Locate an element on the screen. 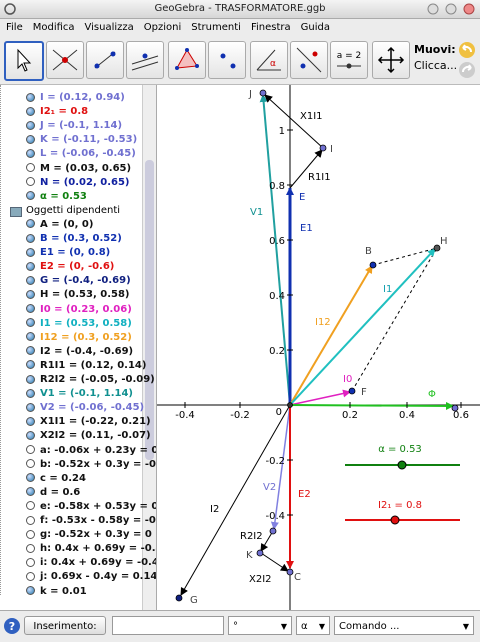 The width and height of the screenshot is (480, 642). algebra-row: G = (-0.4, -0.69) is located at coordinates (70, 281).